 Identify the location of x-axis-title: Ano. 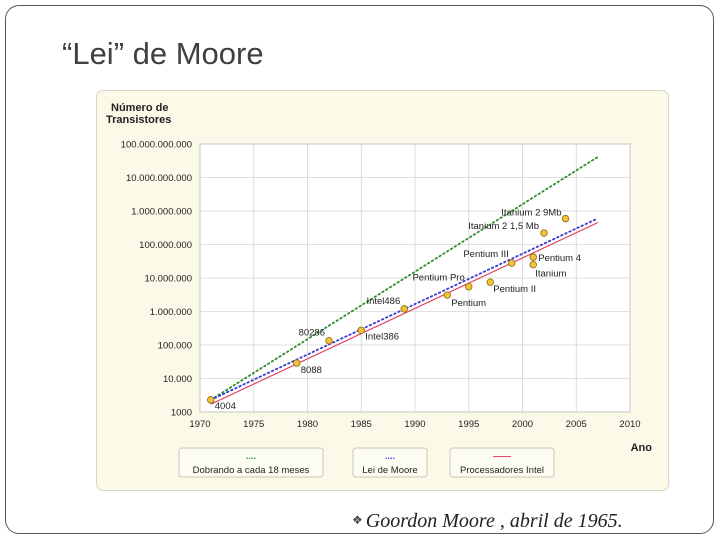
(642, 448).